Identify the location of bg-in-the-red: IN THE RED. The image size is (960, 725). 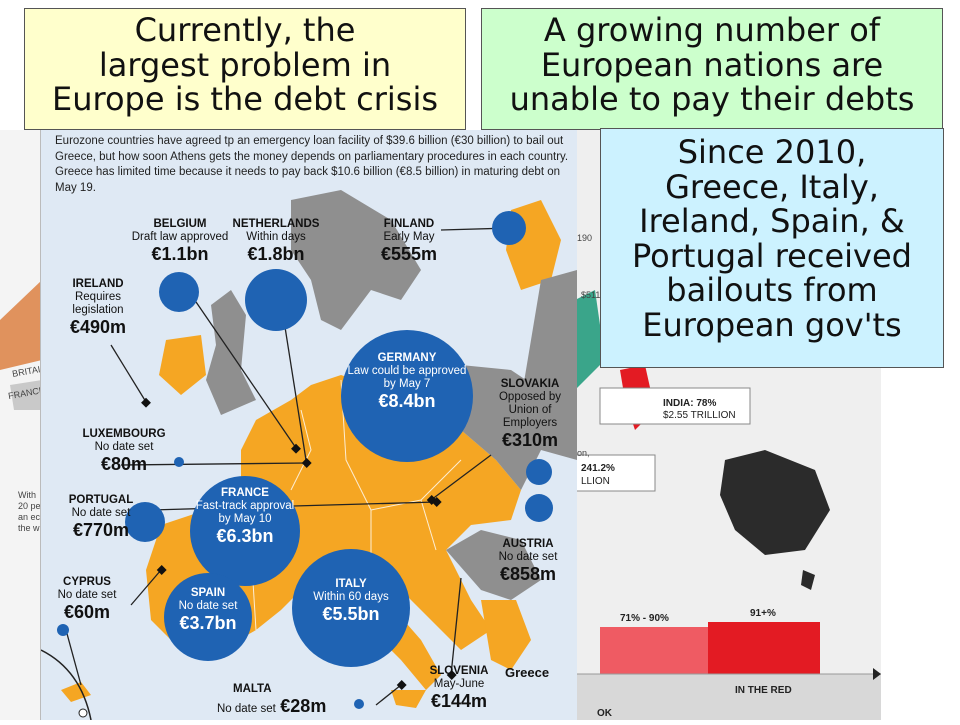
(763, 690).